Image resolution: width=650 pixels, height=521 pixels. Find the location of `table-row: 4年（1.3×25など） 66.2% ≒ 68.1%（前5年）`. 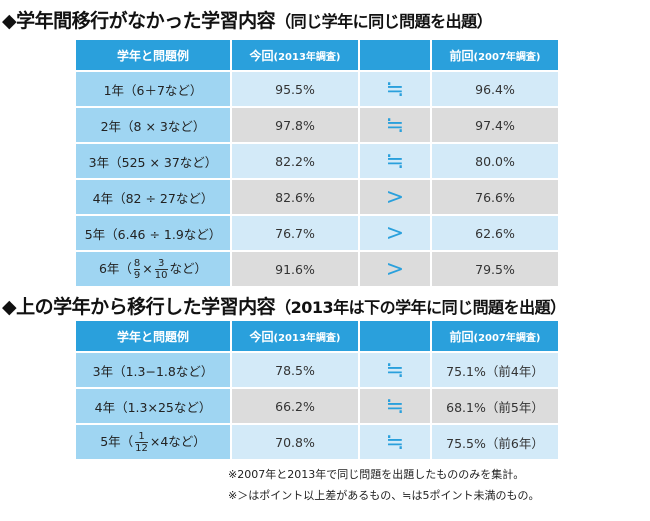

table-row: 4年（1.3×25など） 66.2% ≒ 68.1%（前5年） is located at coordinates (317, 406).